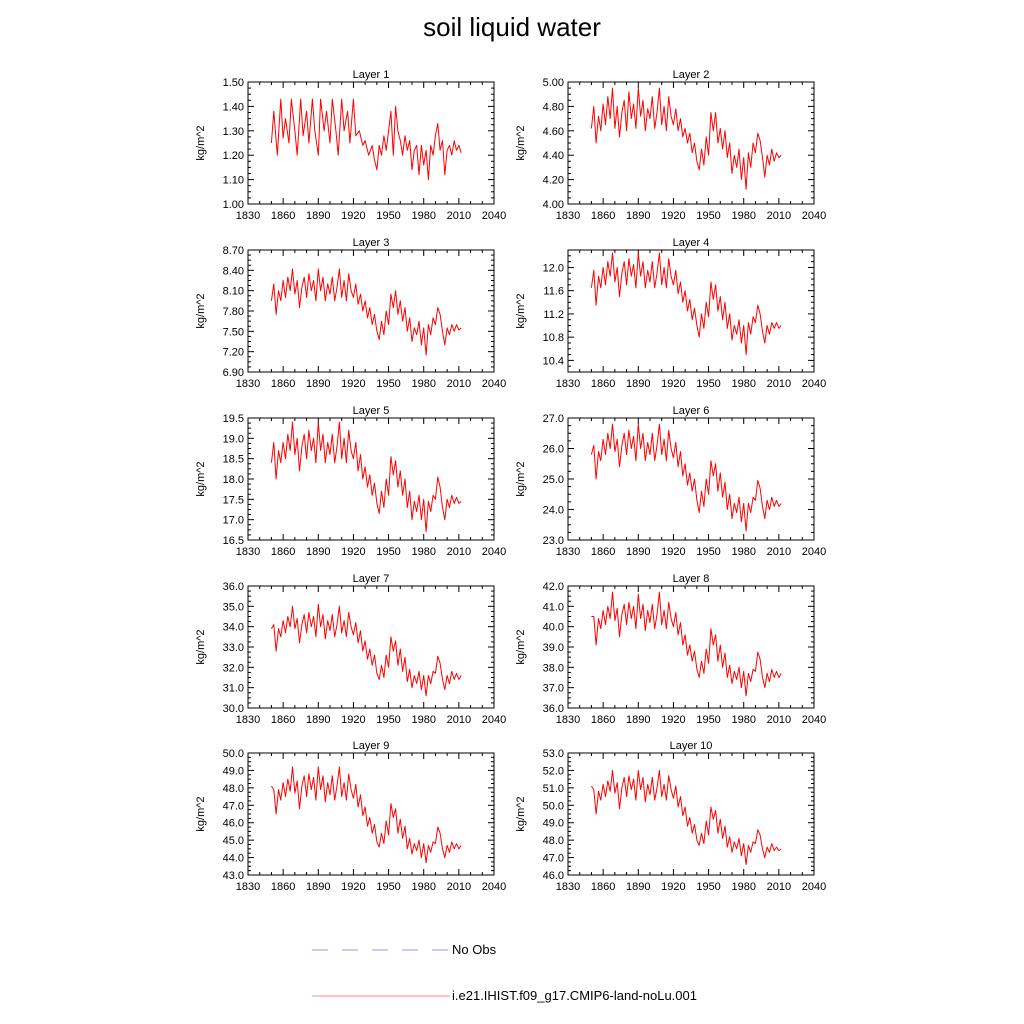  What do you see at coordinates (233, 353) in the screenshot?
I see `y-tick-label: 7.20` at bounding box center [233, 353].